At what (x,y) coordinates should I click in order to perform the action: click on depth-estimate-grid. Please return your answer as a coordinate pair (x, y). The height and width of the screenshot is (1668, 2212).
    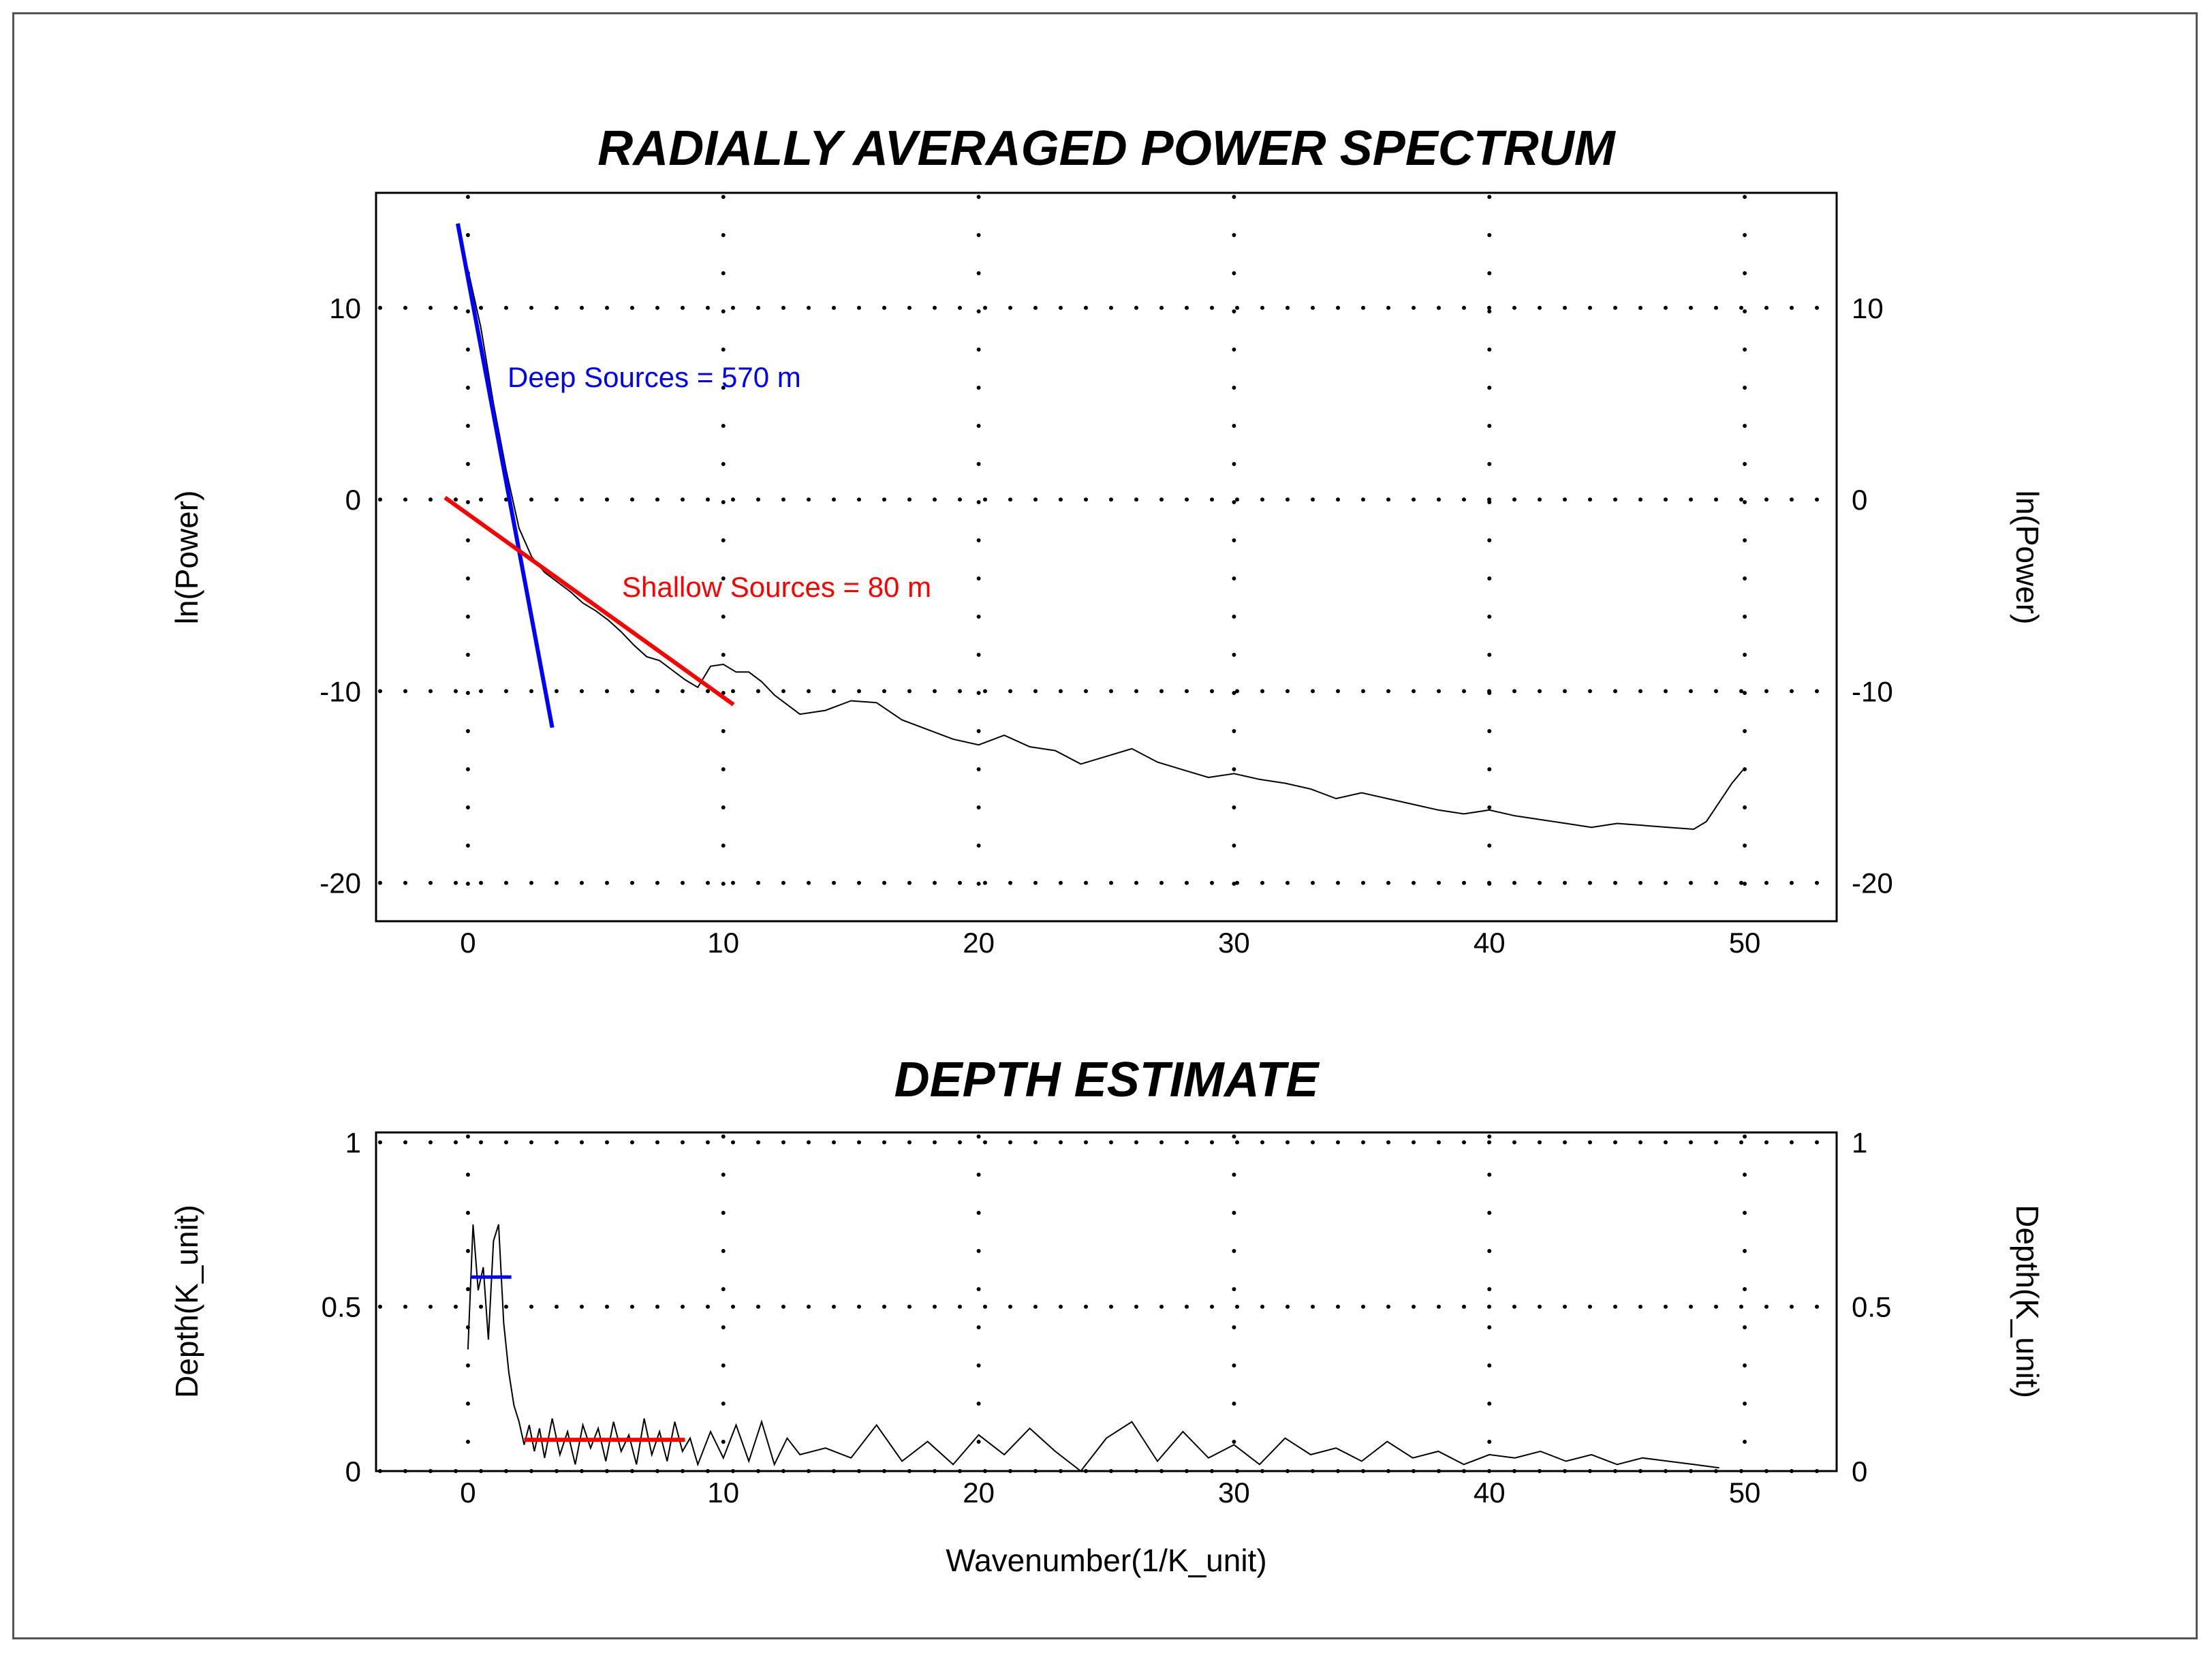
    Looking at the image, I should click on (1106, 1303).